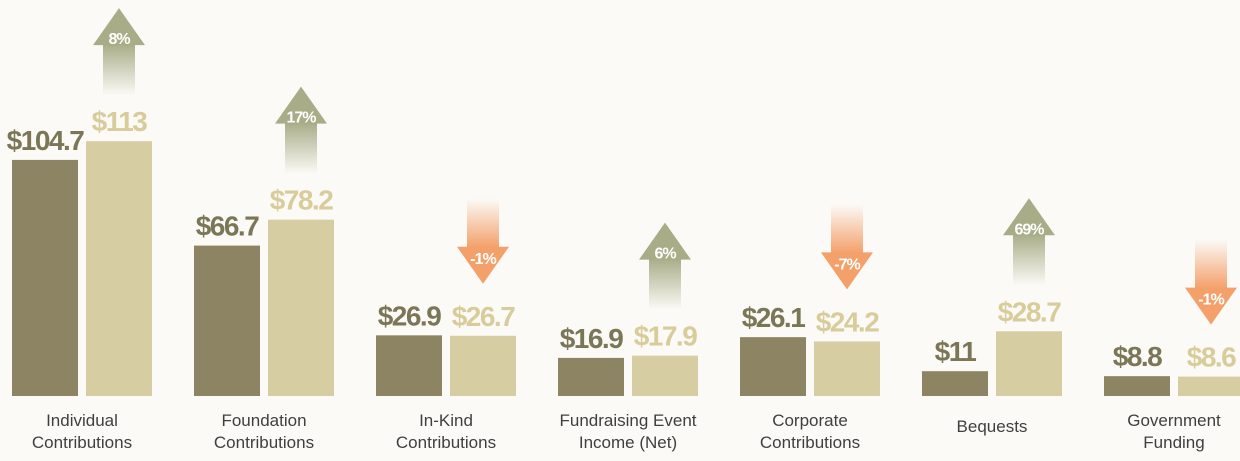 The image size is (1240, 461). I want to click on change-label: 69%, so click(1029, 229).